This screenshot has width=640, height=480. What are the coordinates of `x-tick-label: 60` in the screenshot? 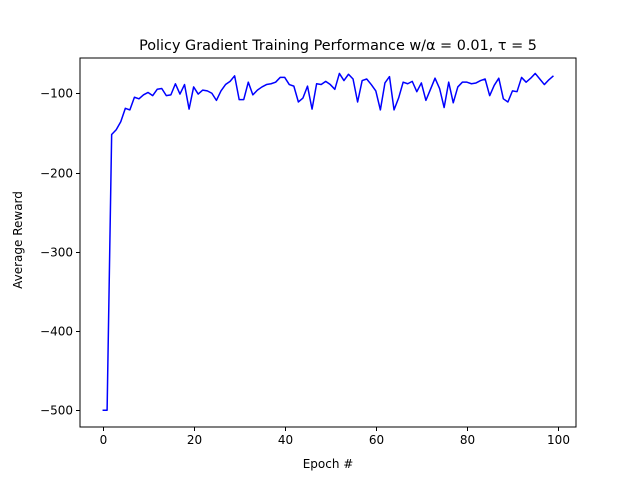 It's located at (376, 440).